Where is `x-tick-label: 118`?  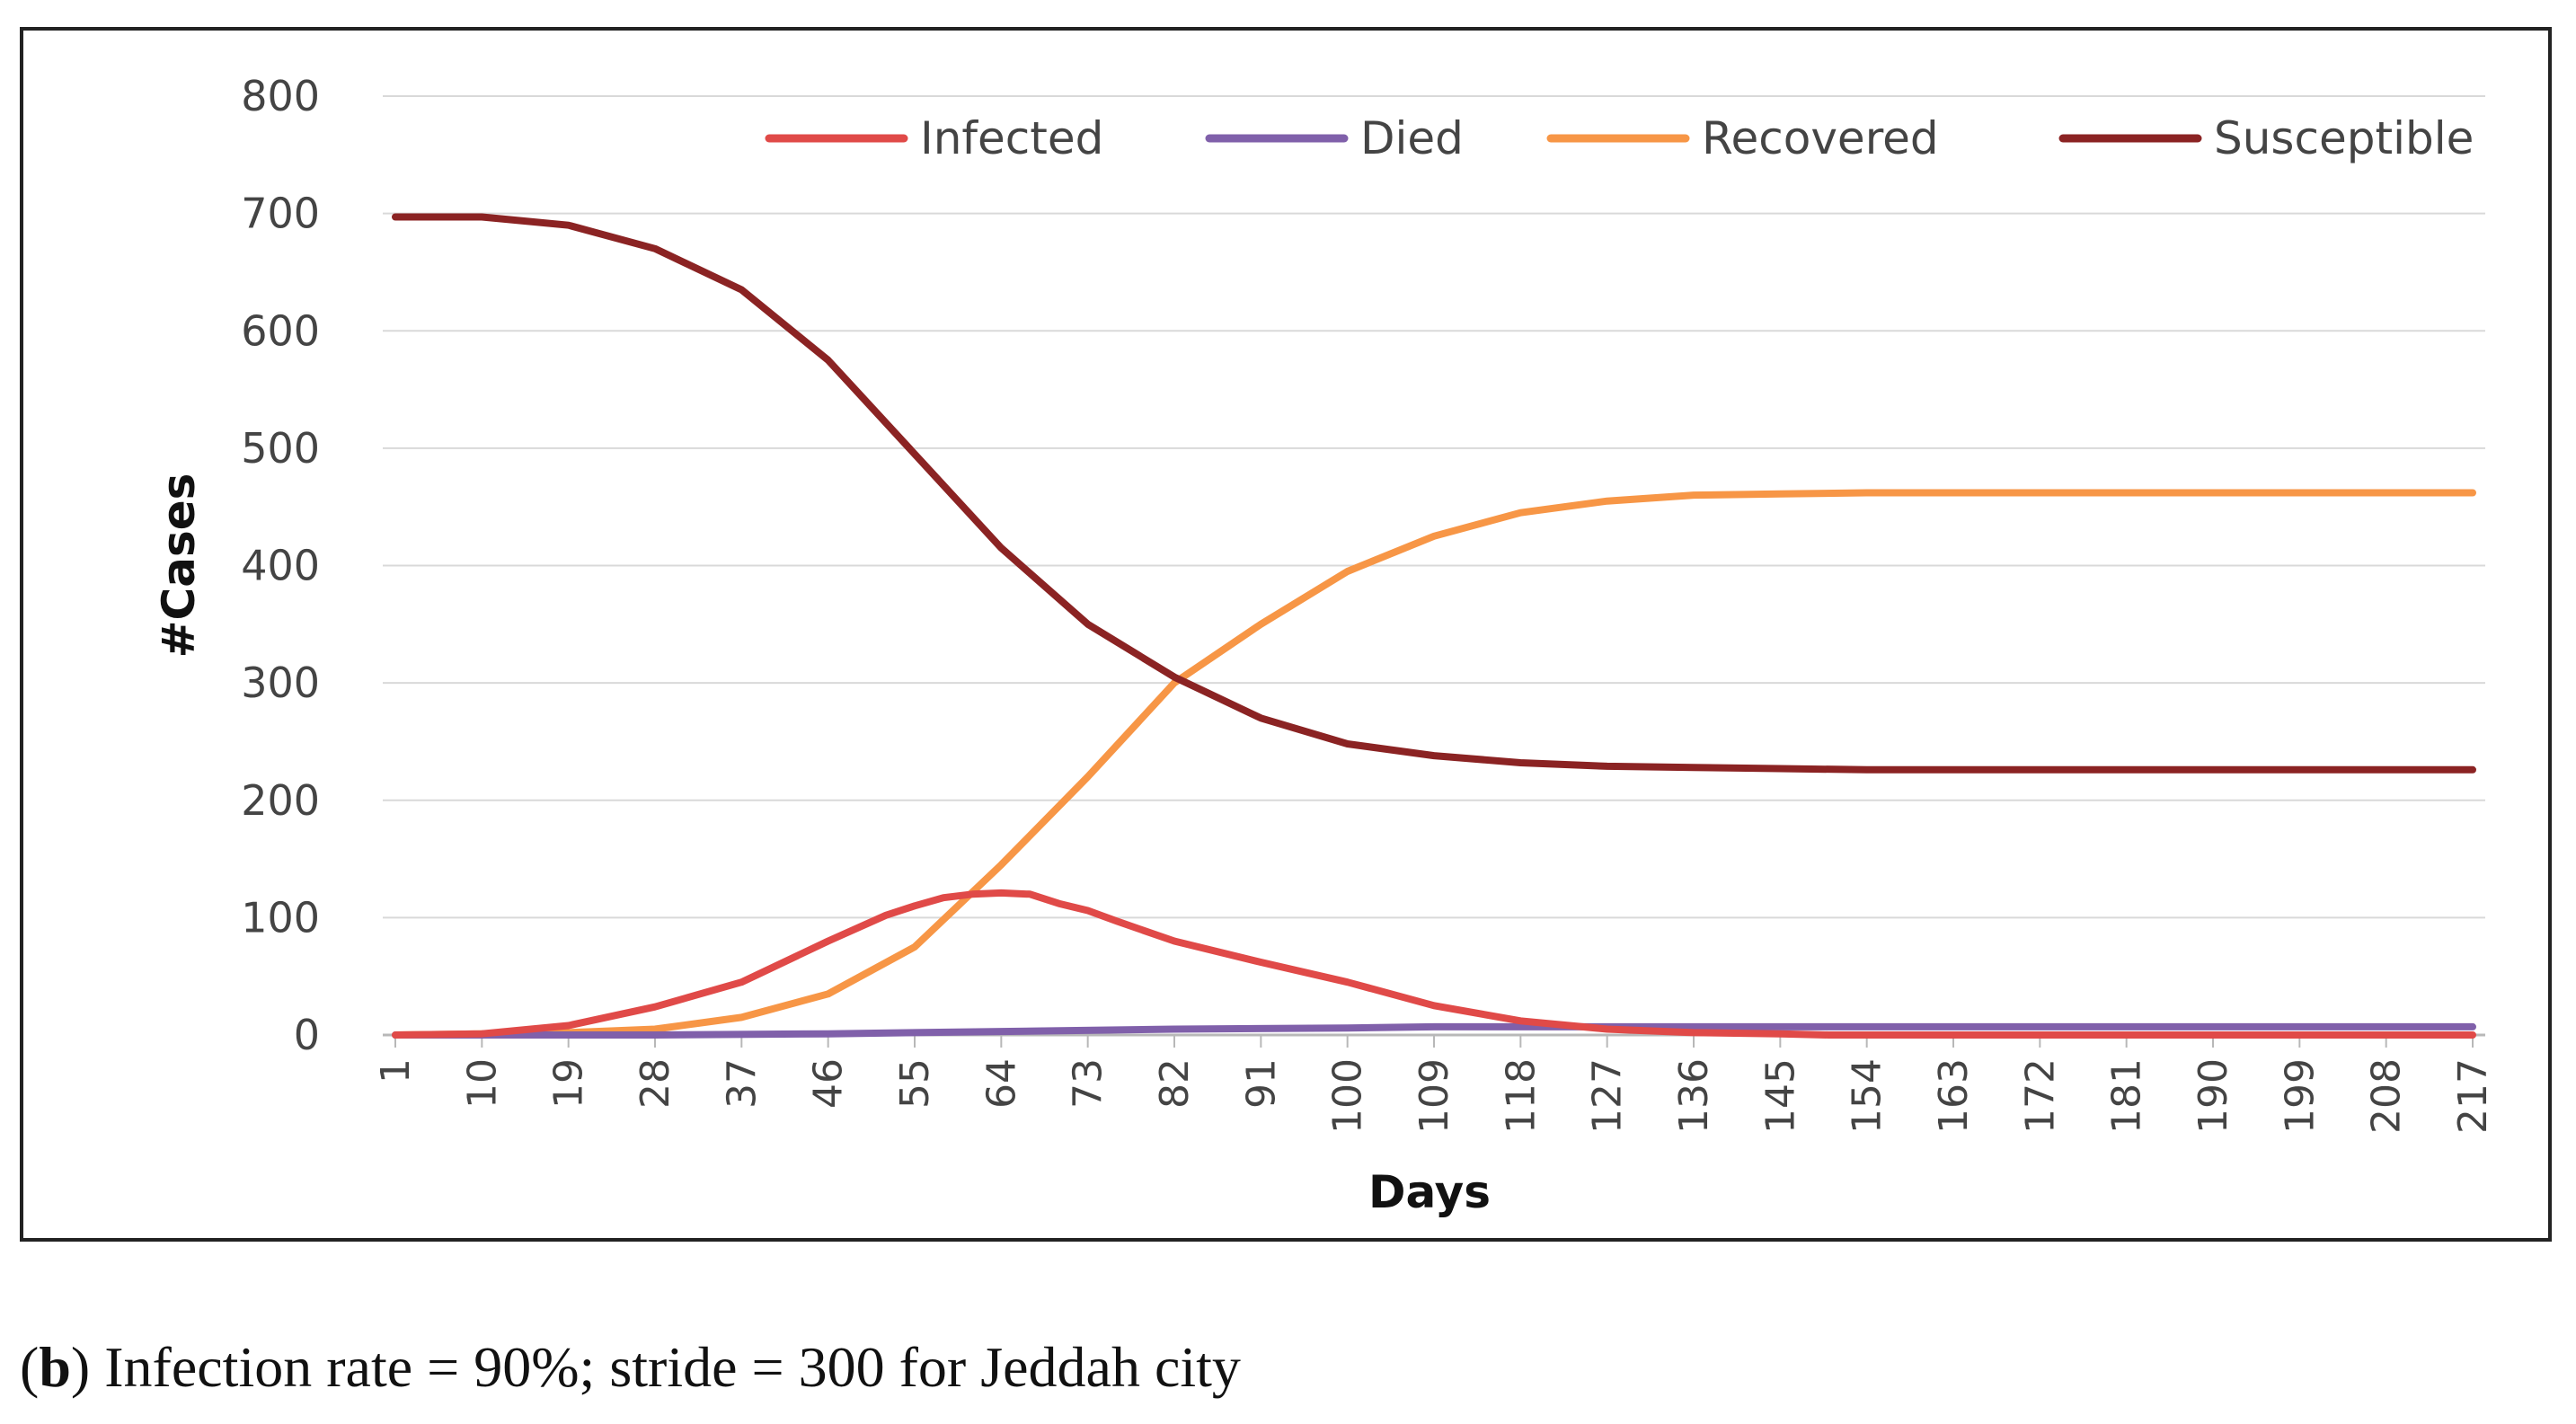 x-tick-label: 118 is located at coordinates (1521, 1096).